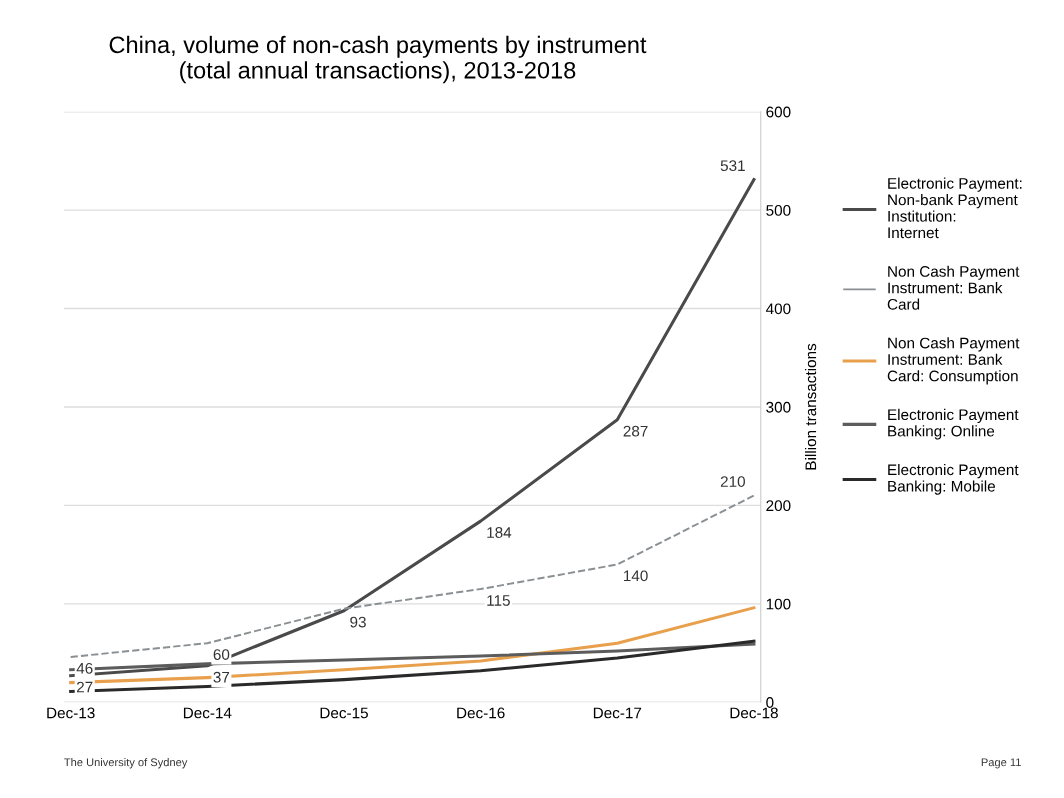 The height and width of the screenshot is (798, 1064). I want to click on legend-label: Non Cash Payment Instrument: Bank Card, so click(953, 287).